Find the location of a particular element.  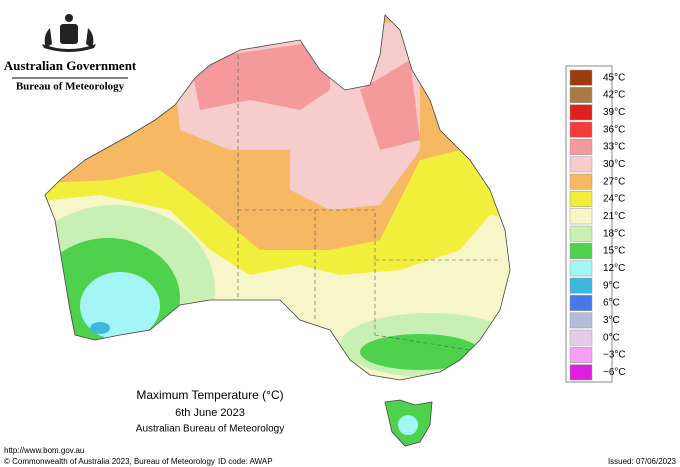

bureau-name: Bureau of Meteorology is located at coordinates (70, 87).